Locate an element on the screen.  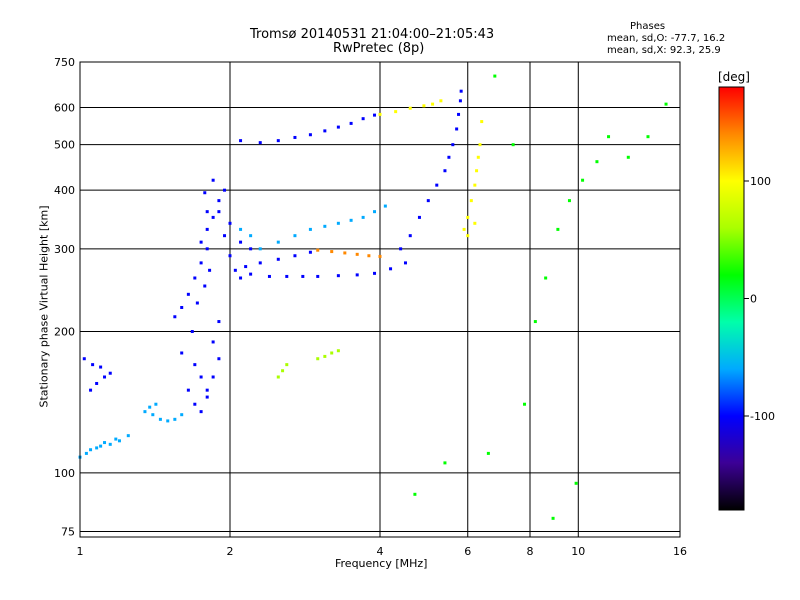
colorbar-tick-label: 100 is located at coordinates (760, 181).